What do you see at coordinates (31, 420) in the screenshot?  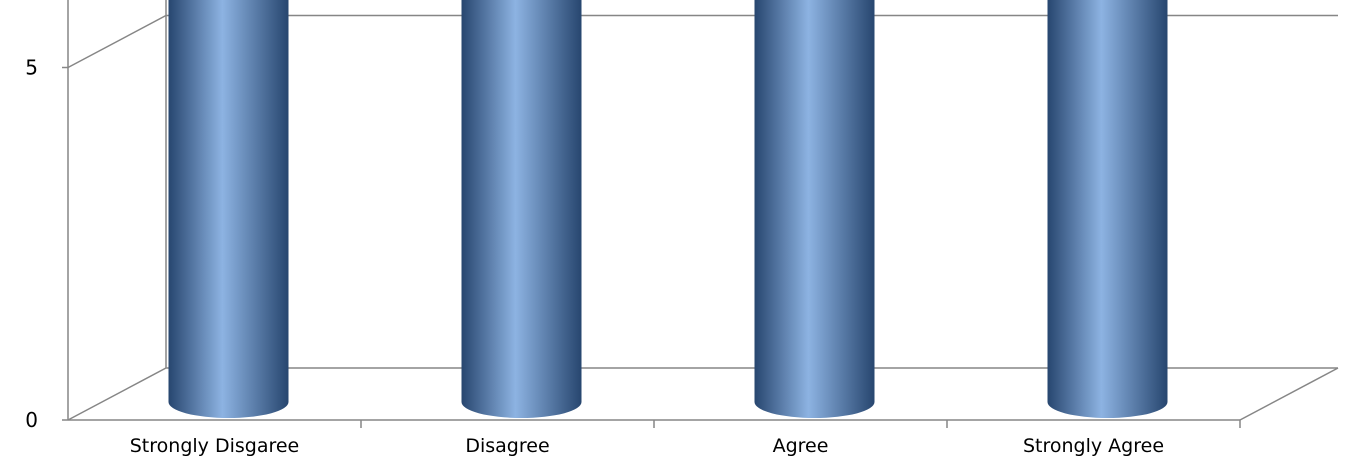 I see `y-tick-label: 0` at bounding box center [31, 420].